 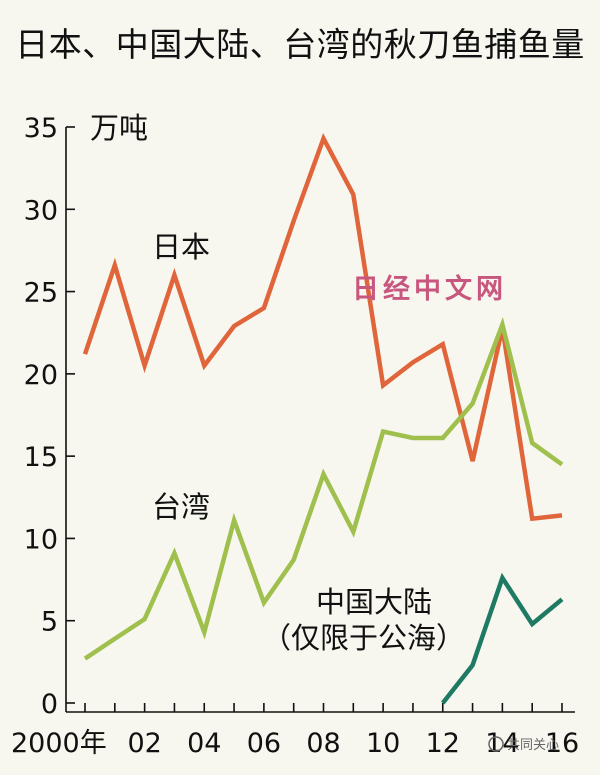 I want to click on x-tick-label: 2000年, so click(x=59, y=743).